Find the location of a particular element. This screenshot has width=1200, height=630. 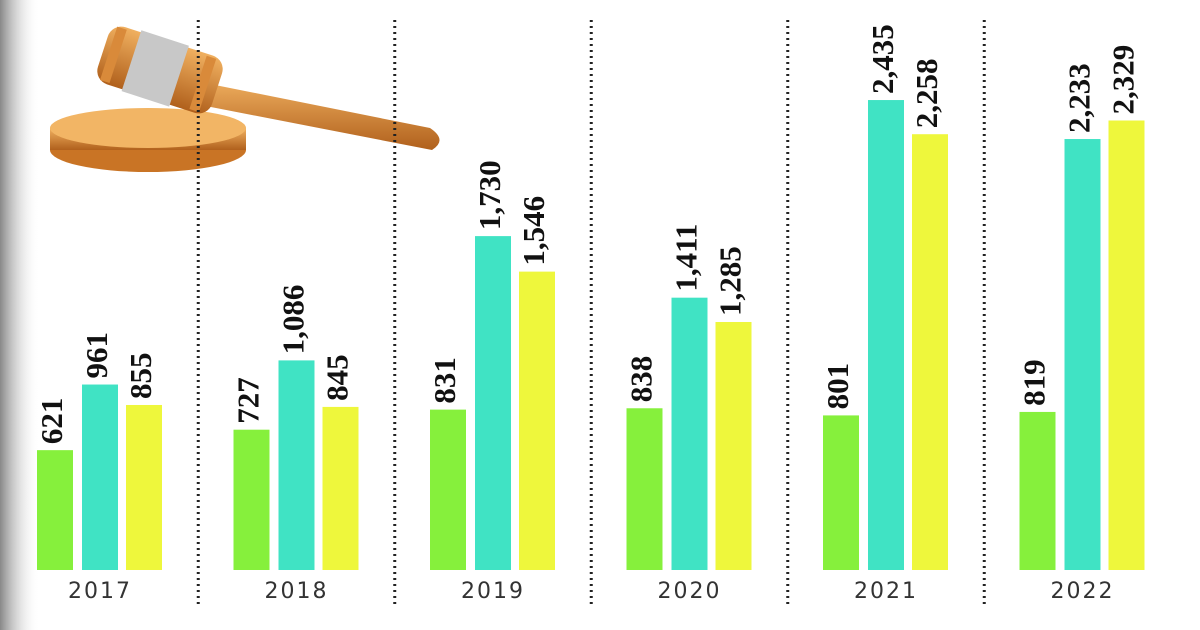

value-label: 819 is located at coordinates (1034, 382).